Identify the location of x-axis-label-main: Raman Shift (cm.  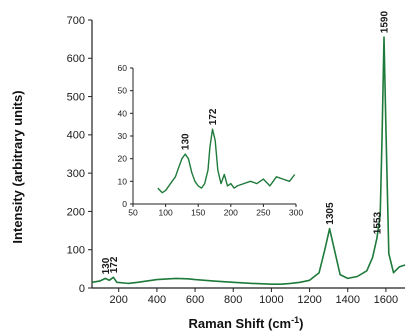
(240, 323).